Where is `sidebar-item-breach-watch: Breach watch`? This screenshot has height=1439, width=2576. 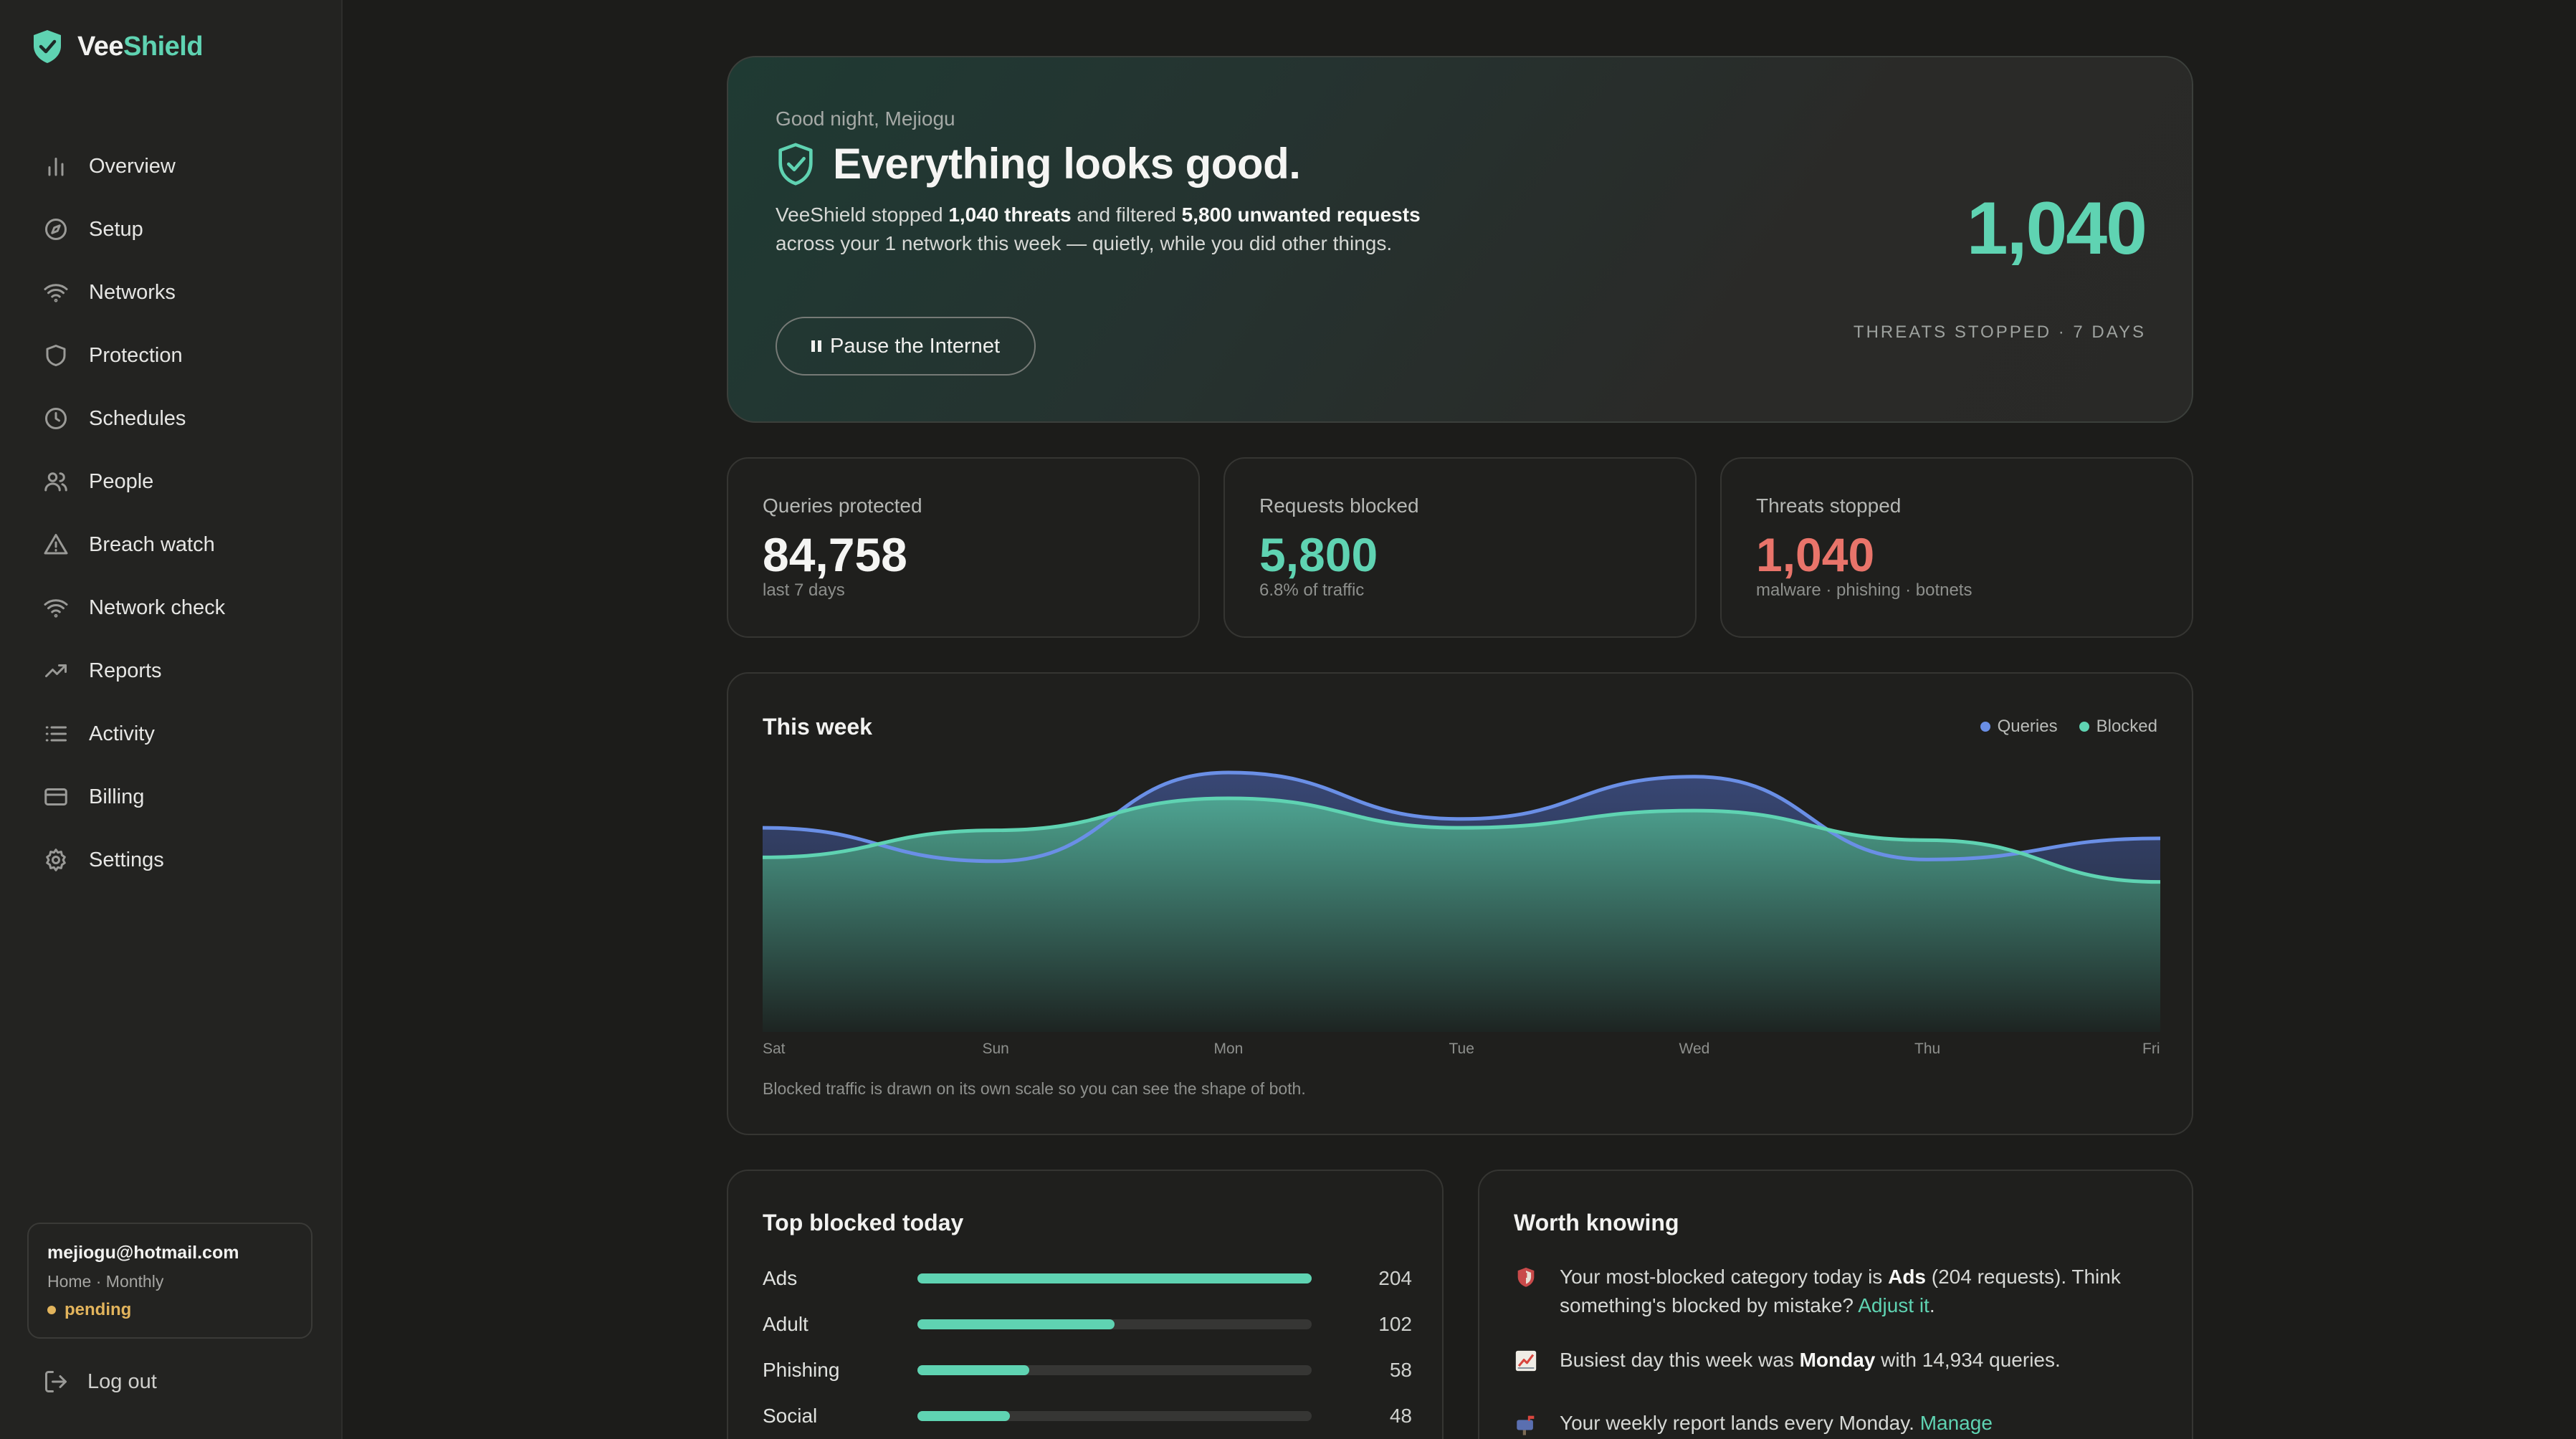
sidebar-item-breach-watch: Breach watch is located at coordinates (170, 545).